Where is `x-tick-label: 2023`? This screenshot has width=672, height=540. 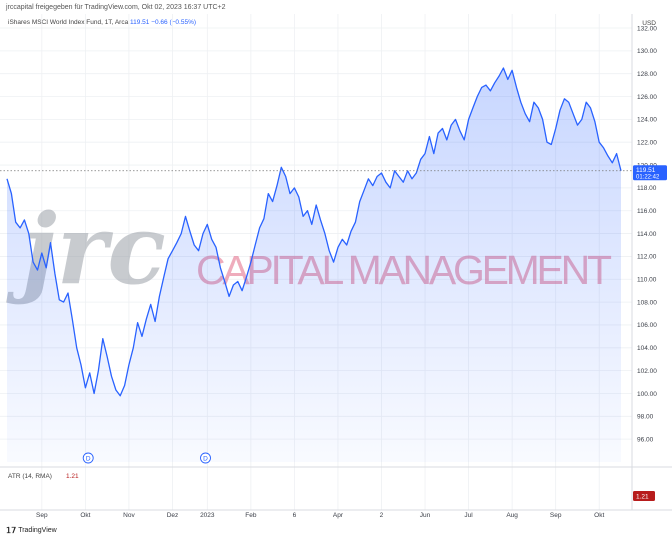 x-tick-label: 2023 is located at coordinates (207, 515).